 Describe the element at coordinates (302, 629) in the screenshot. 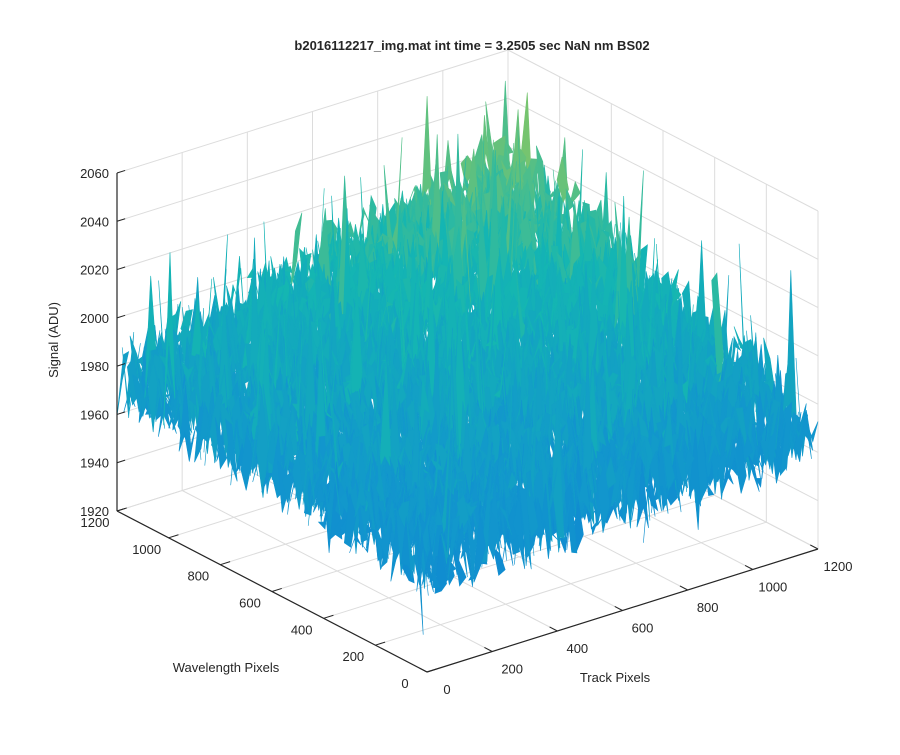

I see `y-tick-label: 400` at that location.